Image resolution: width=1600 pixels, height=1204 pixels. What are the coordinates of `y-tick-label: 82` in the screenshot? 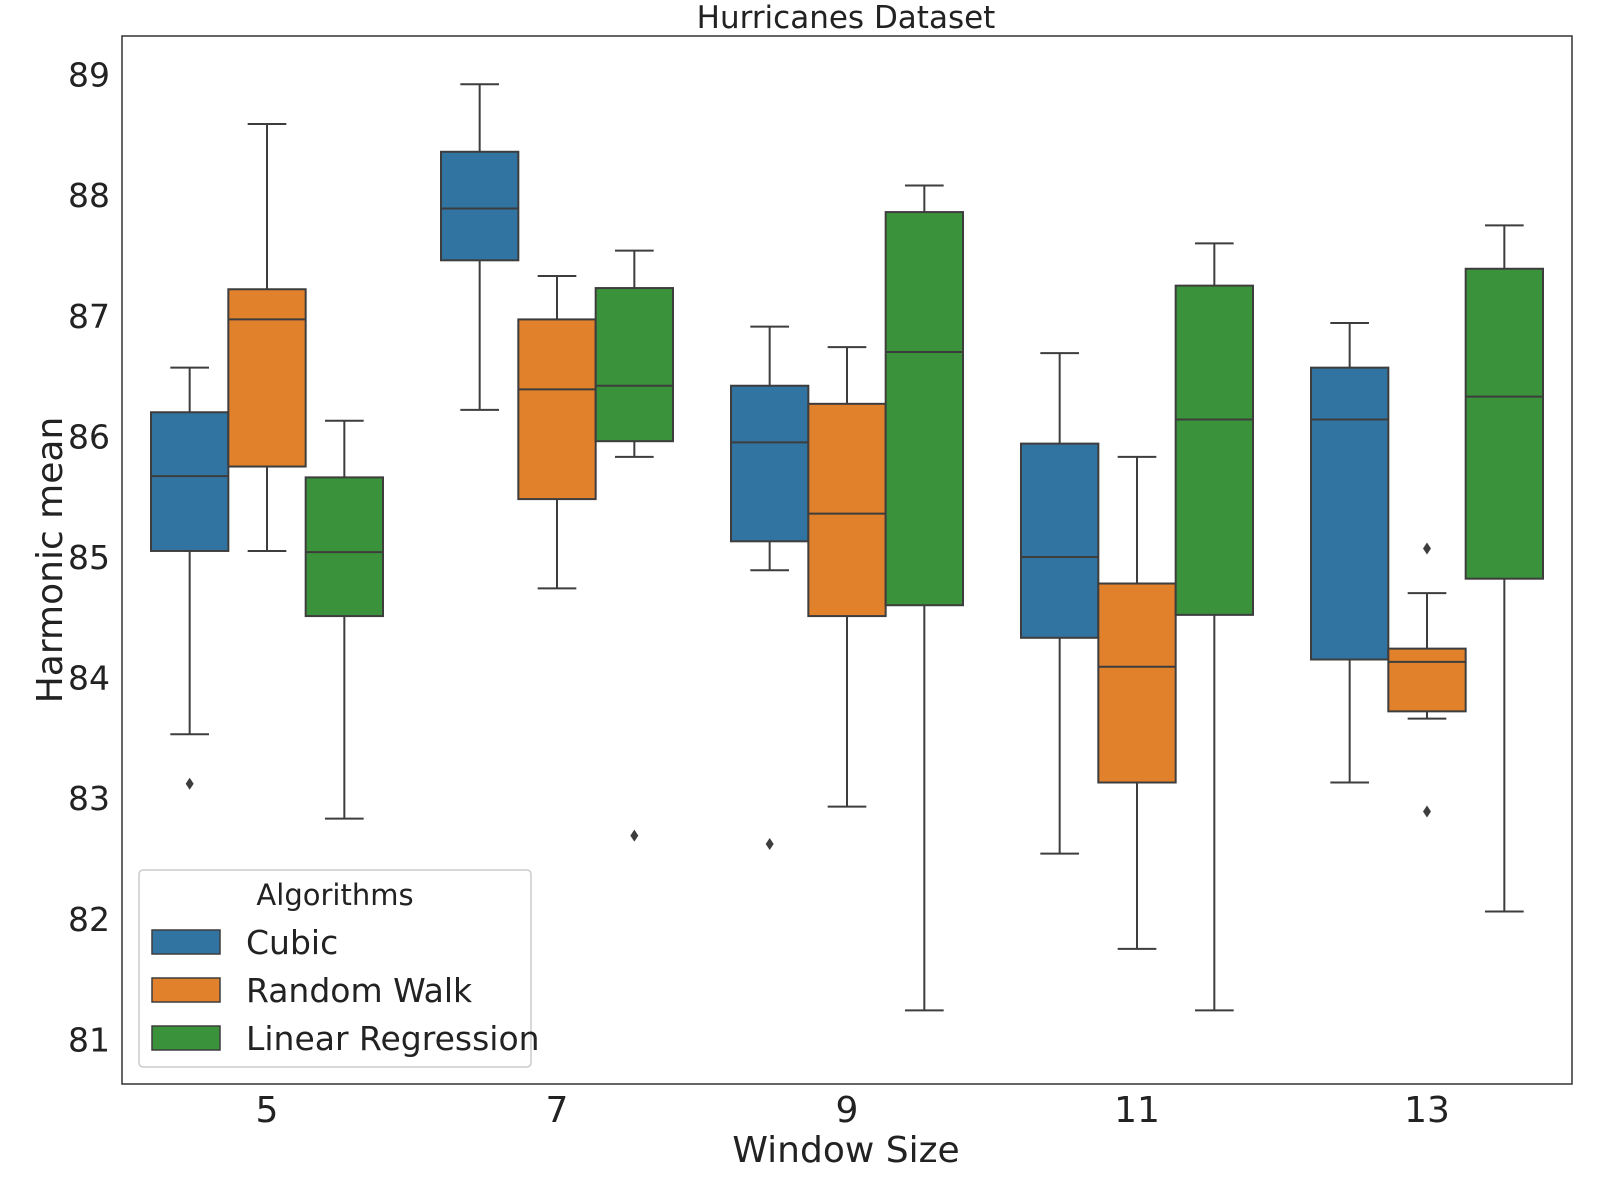 It's located at (89, 919).